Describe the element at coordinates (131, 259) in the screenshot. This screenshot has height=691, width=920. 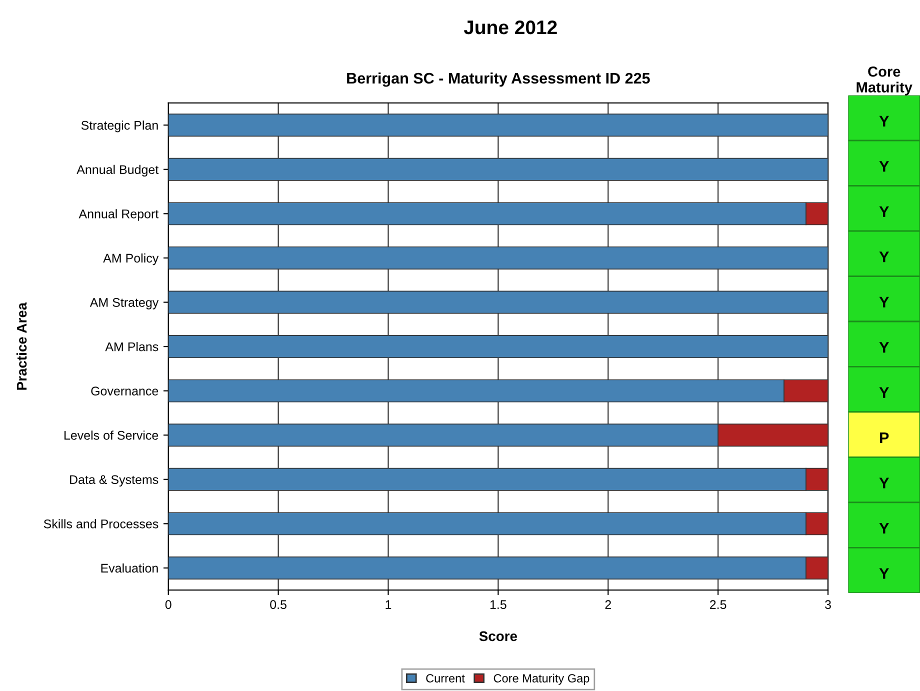
I see `y-tick-label: AM Policy` at that location.